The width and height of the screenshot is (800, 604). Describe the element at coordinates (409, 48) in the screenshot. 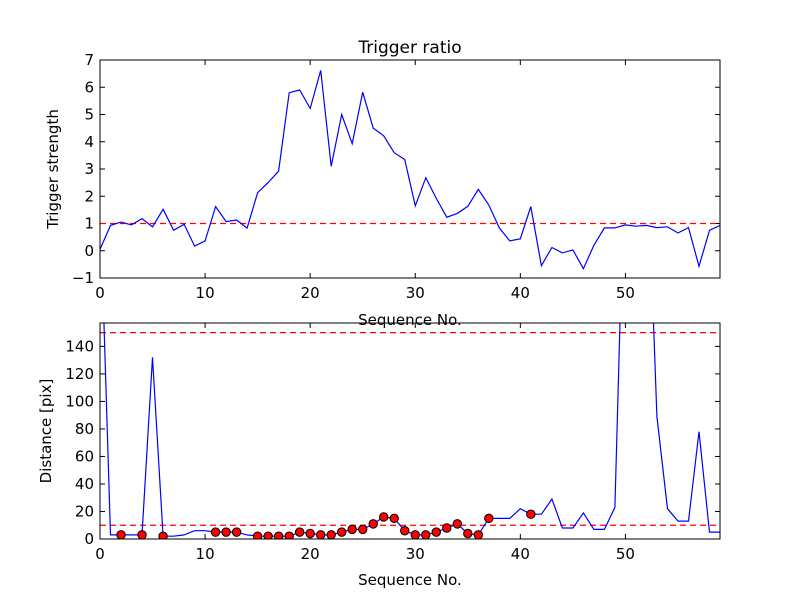

I see `chart-title: Trigger ratio` at that location.